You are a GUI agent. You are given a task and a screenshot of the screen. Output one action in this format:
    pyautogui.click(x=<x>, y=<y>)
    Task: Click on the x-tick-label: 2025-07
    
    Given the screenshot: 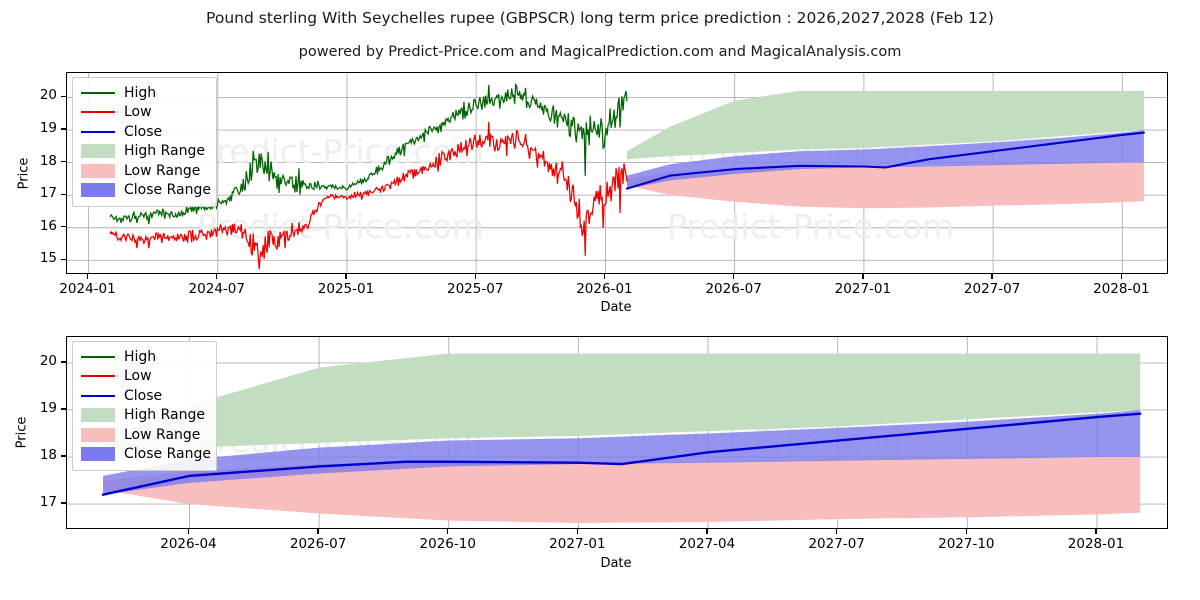 What is the action you would take?
    pyautogui.click(x=475, y=289)
    